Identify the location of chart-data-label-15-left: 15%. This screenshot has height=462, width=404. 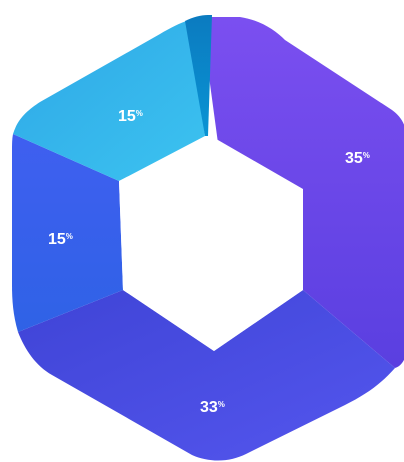
(60, 239).